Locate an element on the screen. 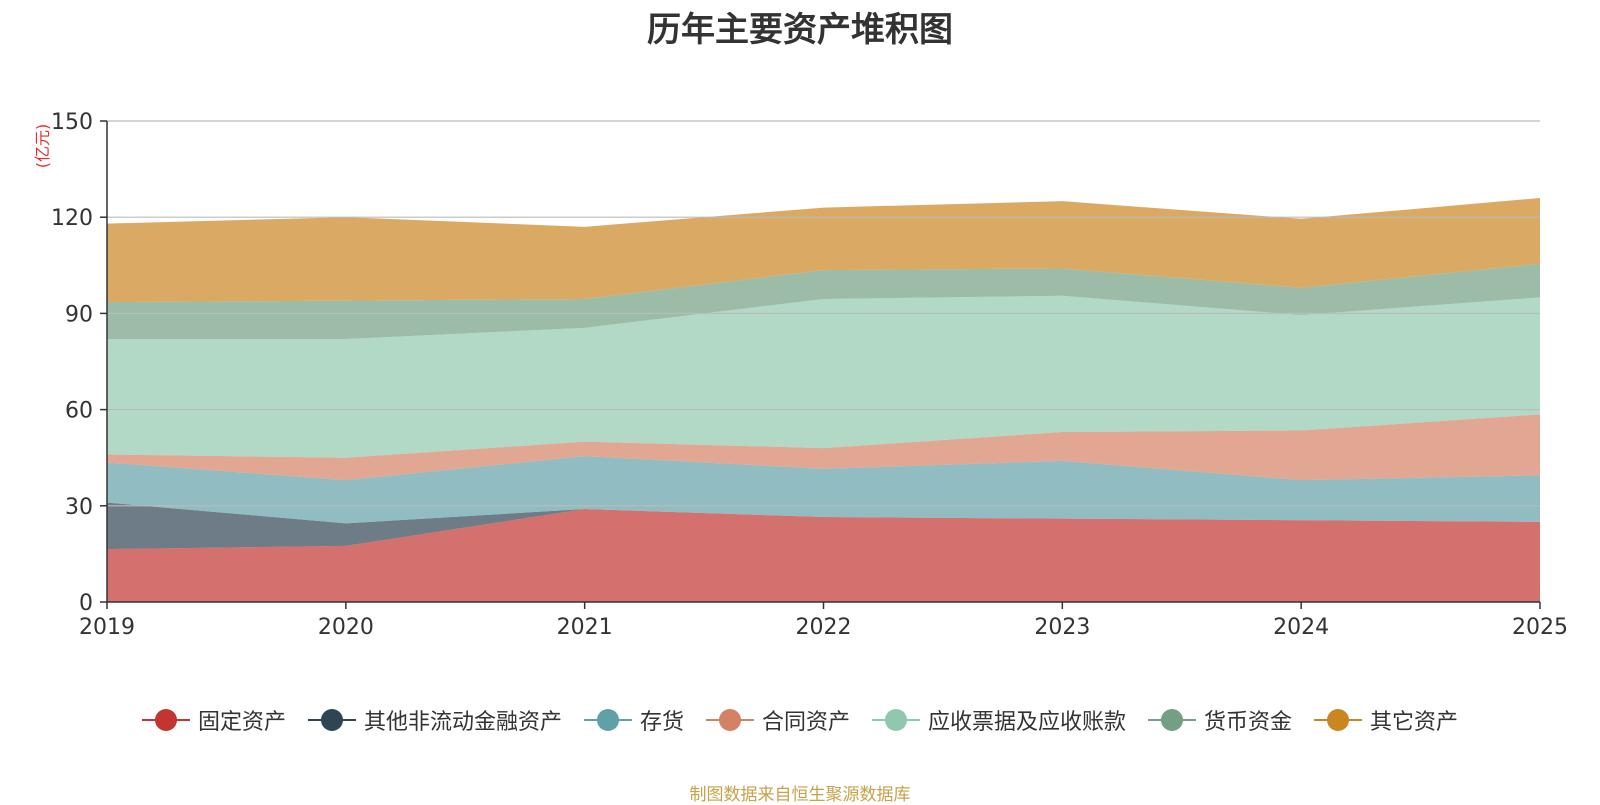 This screenshot has width=1600, height=805. y-tick-label: 90 is located at coordinates (79, 314).